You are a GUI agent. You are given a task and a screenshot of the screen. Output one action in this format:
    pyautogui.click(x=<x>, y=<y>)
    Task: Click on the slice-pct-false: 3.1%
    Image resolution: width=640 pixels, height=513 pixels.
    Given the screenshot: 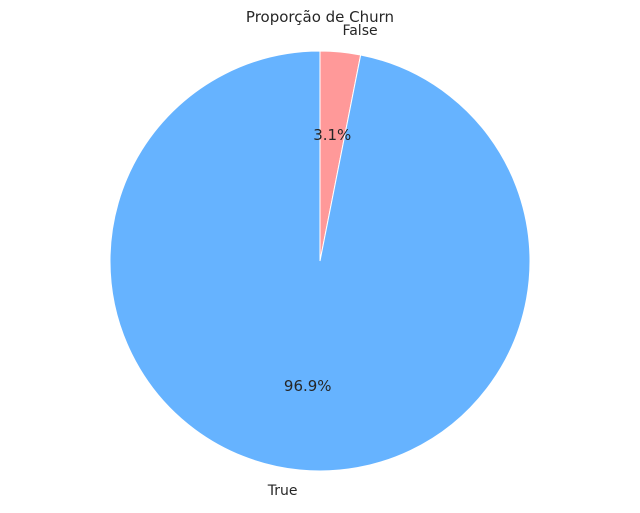 What is the action you would take?
    pyautogui.click(x=332, y=135)
    